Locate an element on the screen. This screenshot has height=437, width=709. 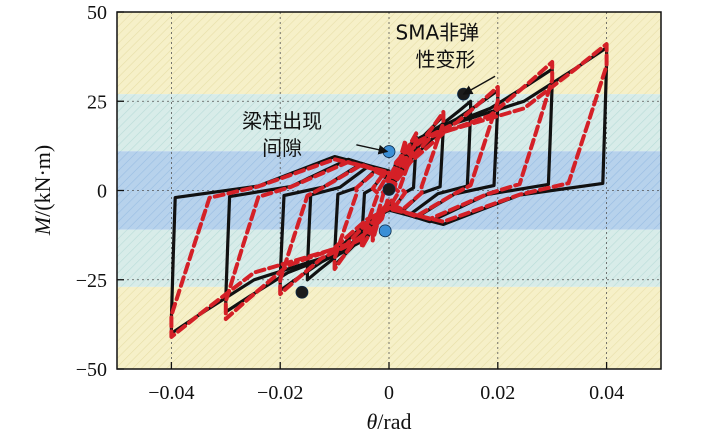
y-tick-label: 50 is located at coordinates (97, 13).